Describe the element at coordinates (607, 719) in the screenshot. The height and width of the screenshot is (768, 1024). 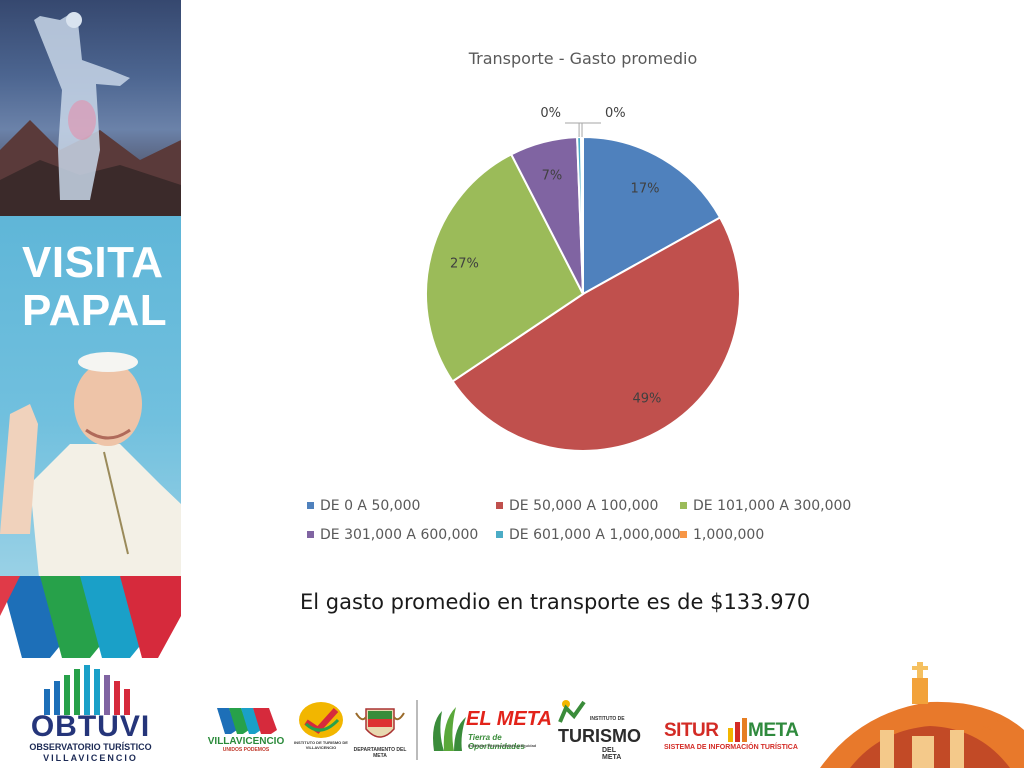
I see `turismo-institute-label: INSTITUTO DE` at that location.